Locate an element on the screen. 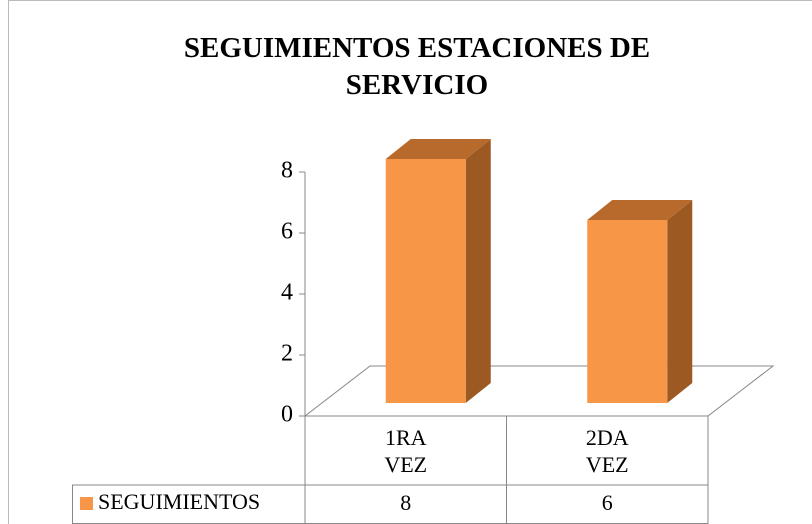  y-tick-label: 4 is located at coordinates (287, 293).